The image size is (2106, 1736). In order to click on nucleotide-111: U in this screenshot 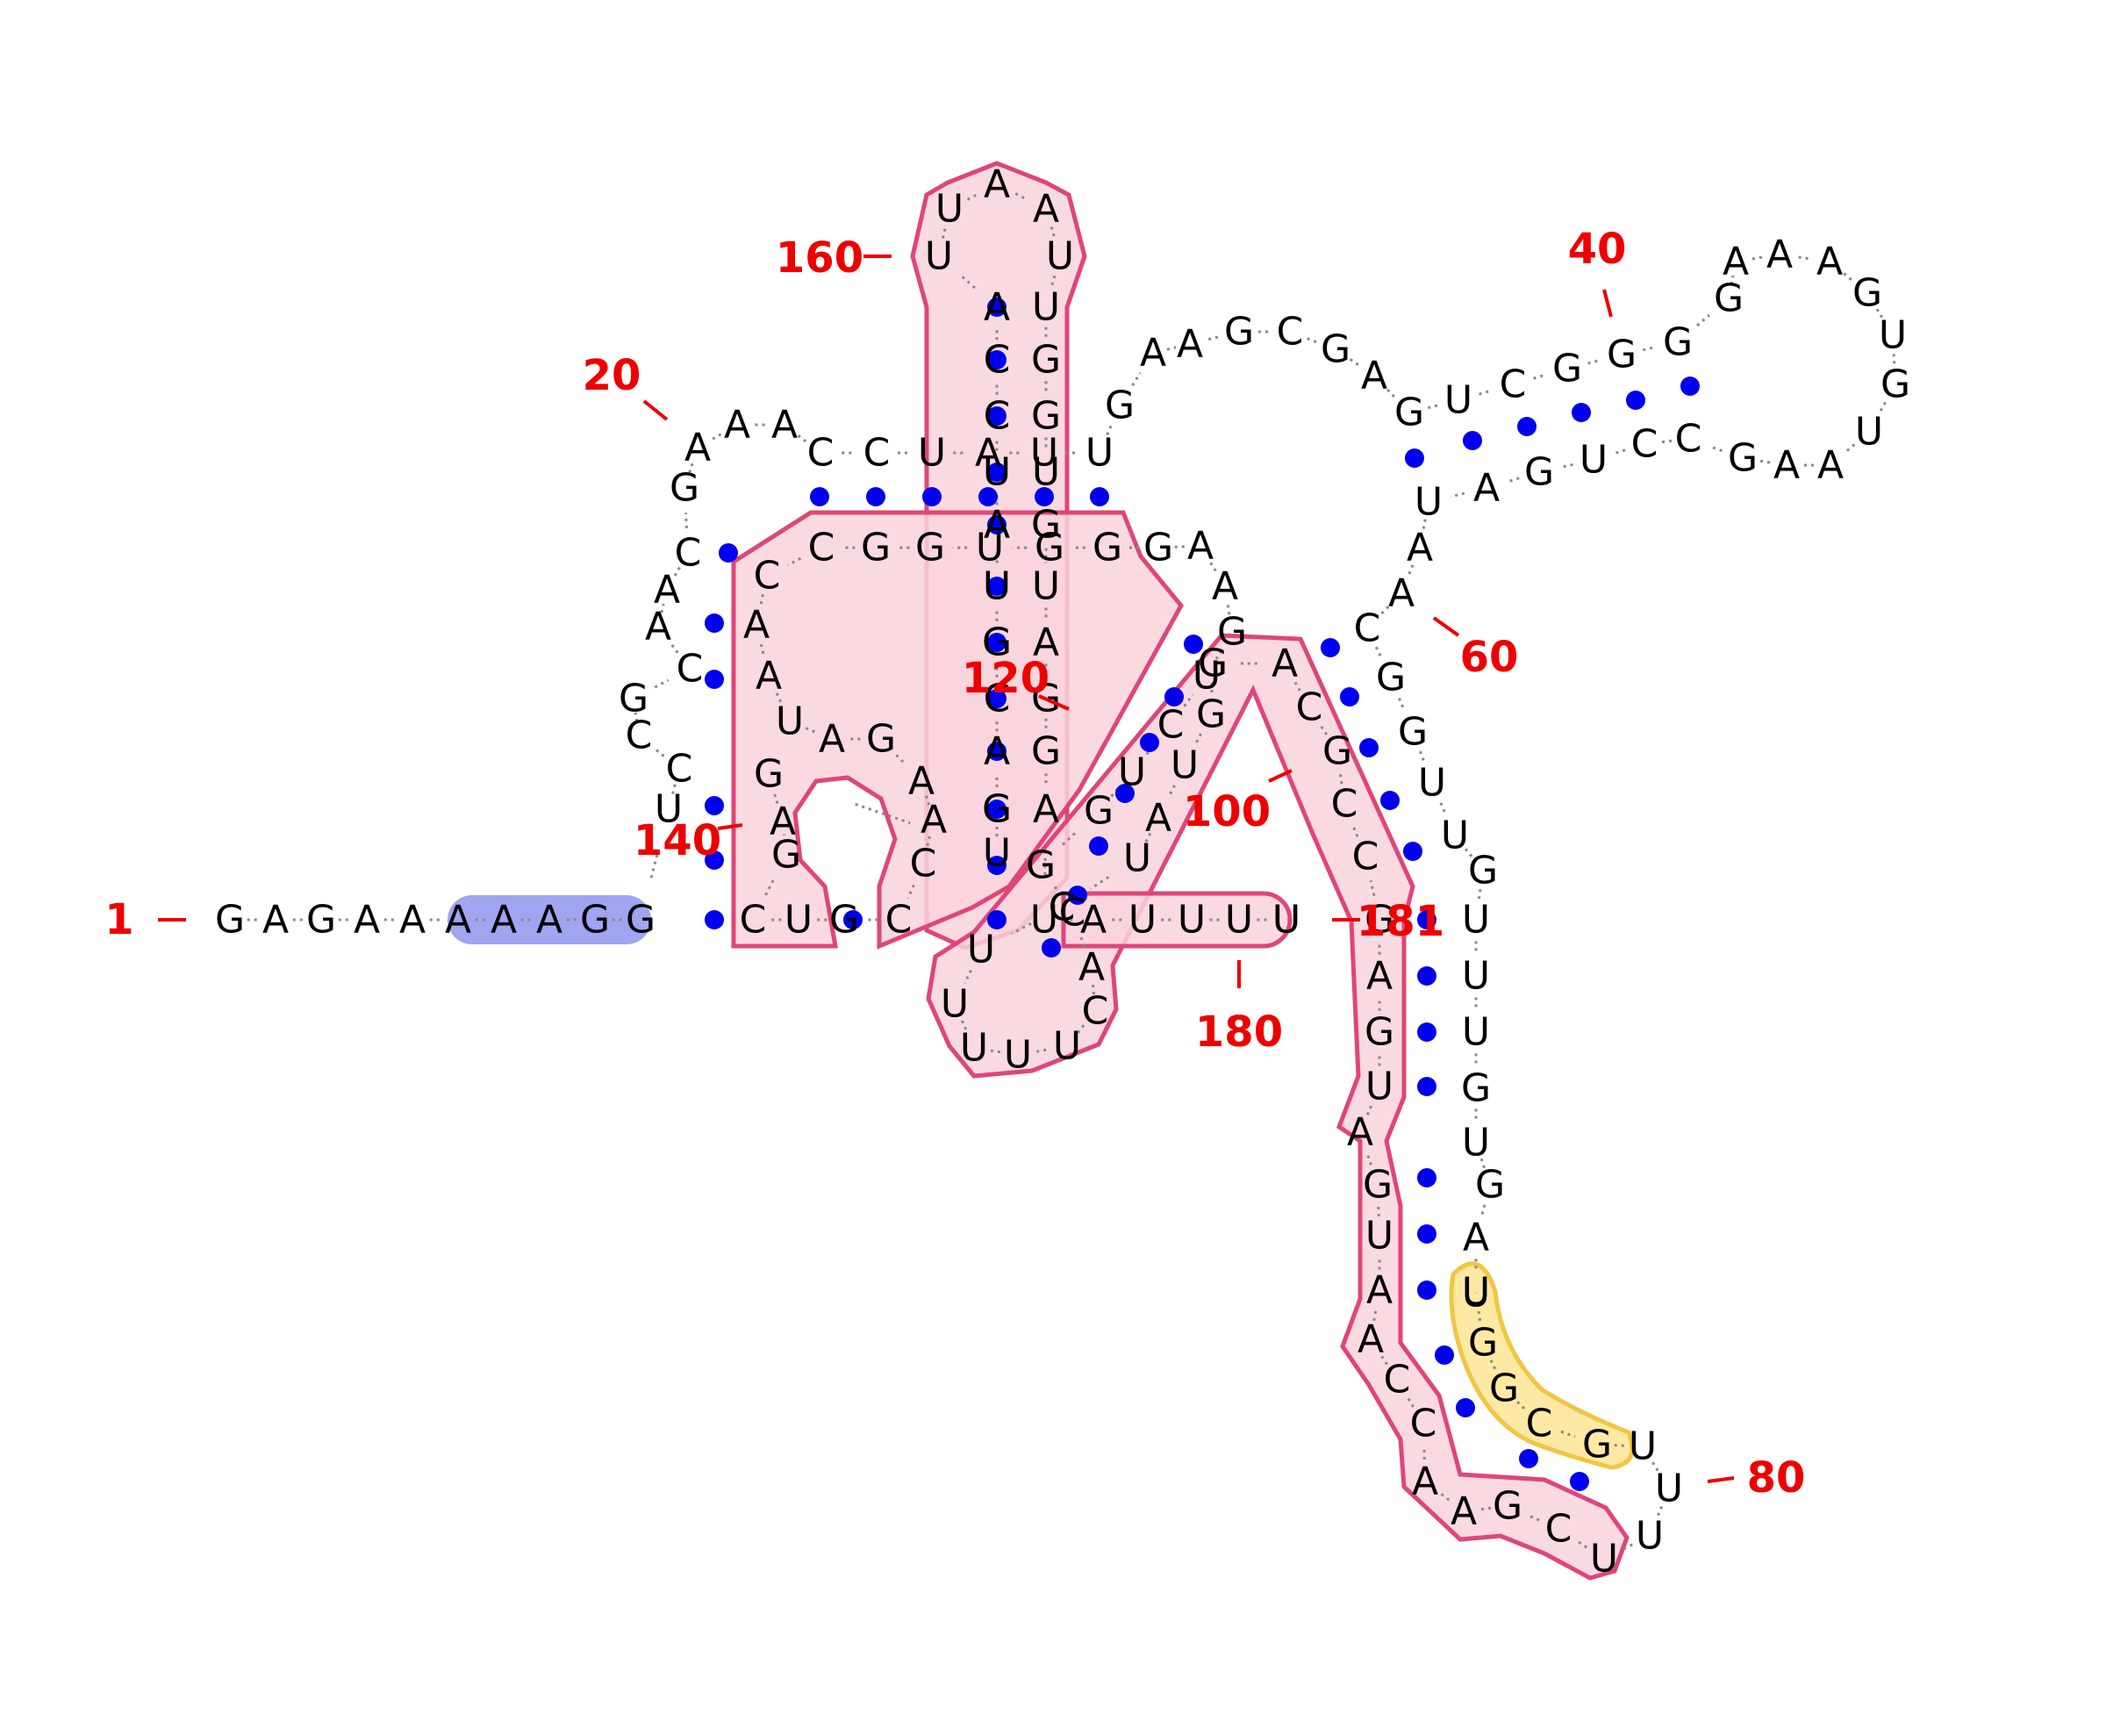, I will do `click(955, 1005)`.